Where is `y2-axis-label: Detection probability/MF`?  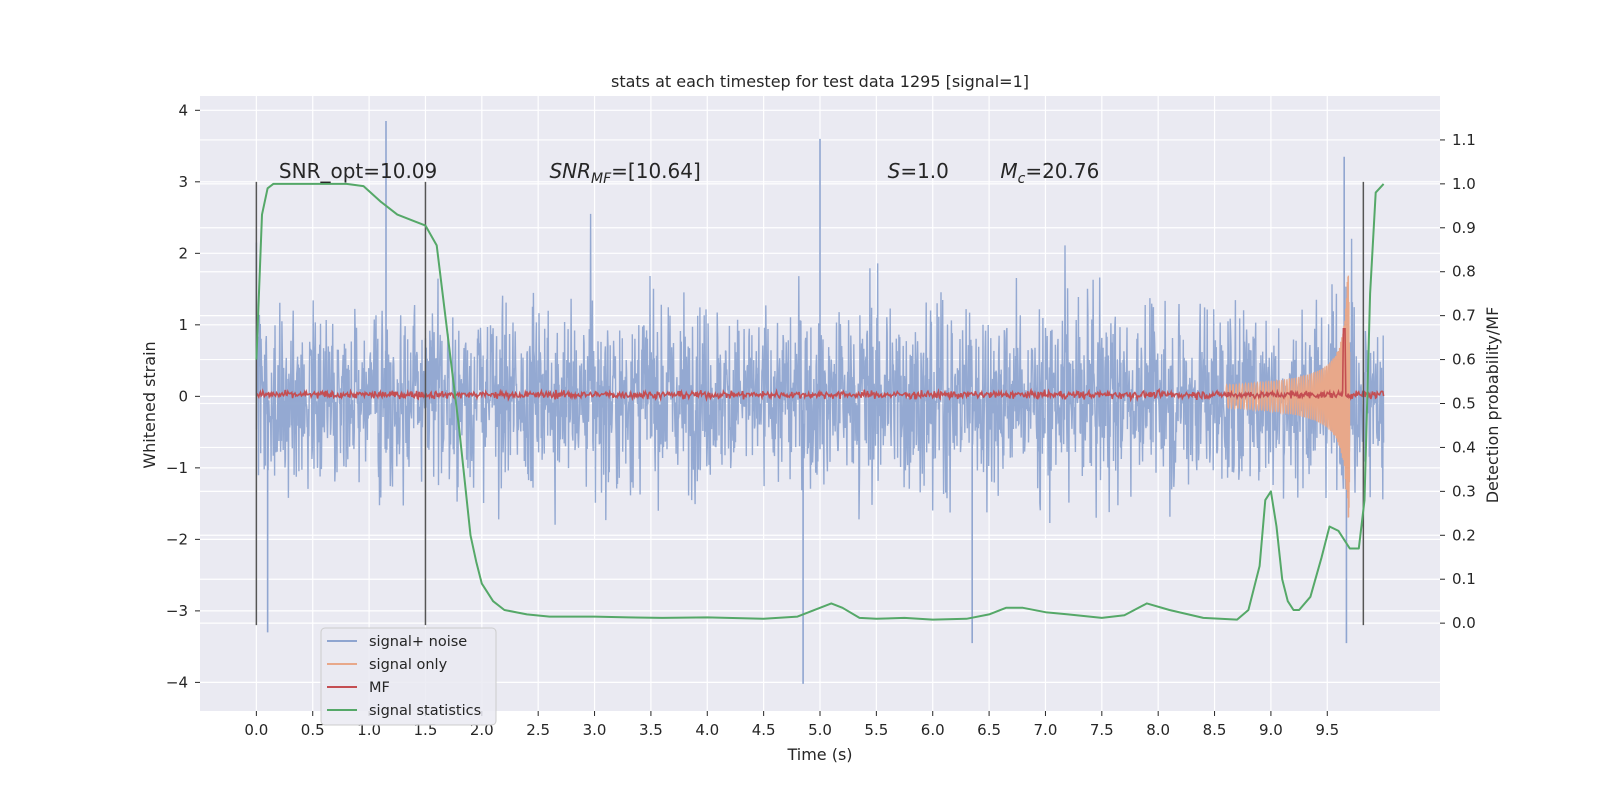
y2-axis-label: Detection probability/MF is located at coordinates (1492, 405).